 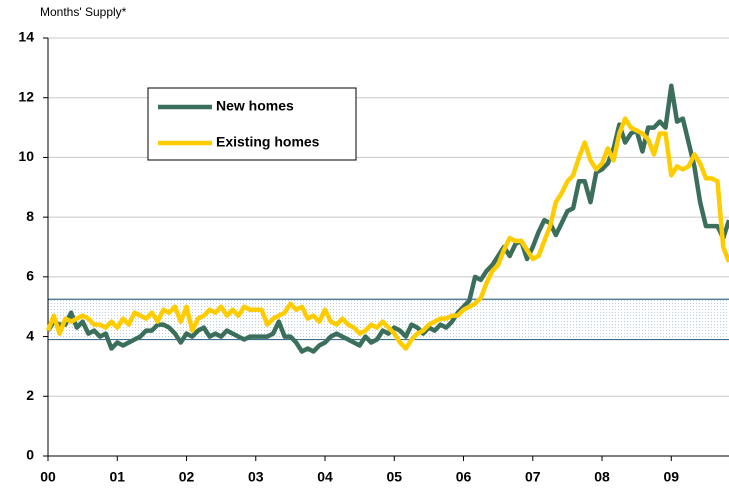 I want to click on y-axis-label: Months' Supply*, so click(x=83, y=12).